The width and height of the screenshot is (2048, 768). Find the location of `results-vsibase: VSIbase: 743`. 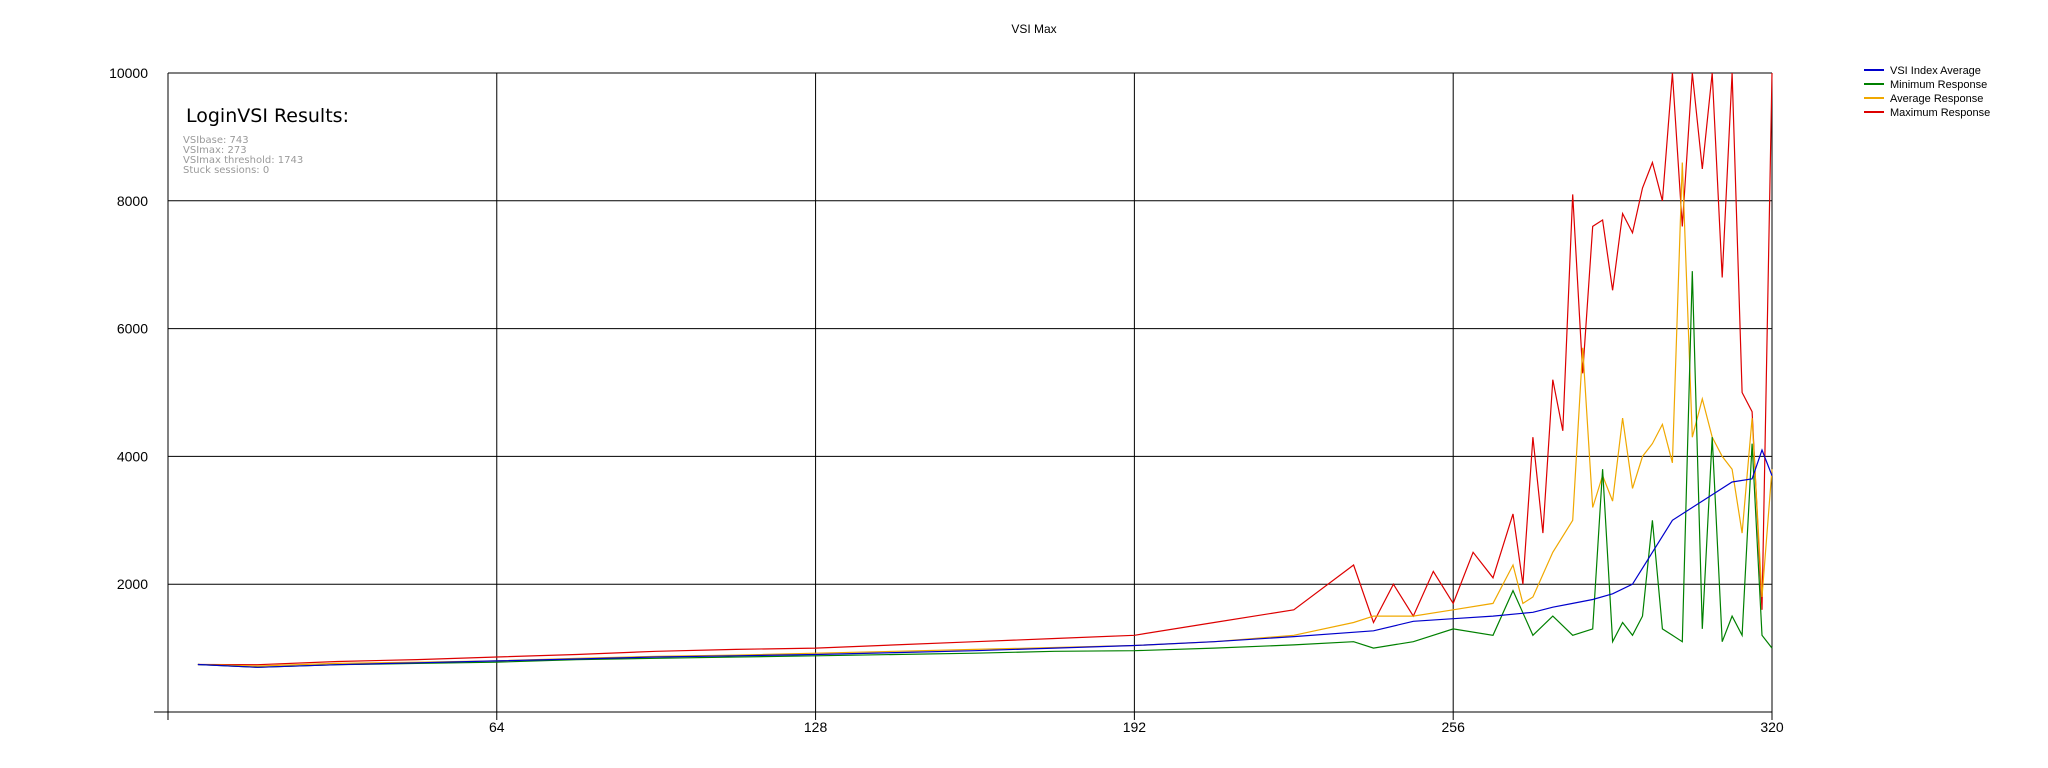

results-vsibase: VSIbase: 743 is located at coordinates (216, 140).